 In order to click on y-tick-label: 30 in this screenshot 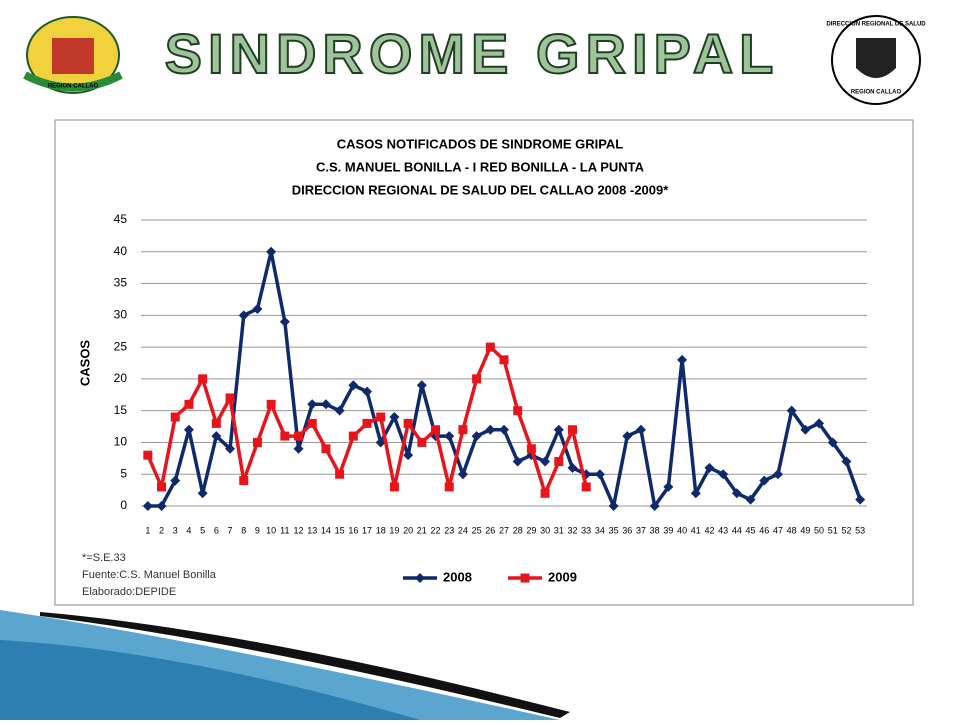, I will do `click(121, 315)`.